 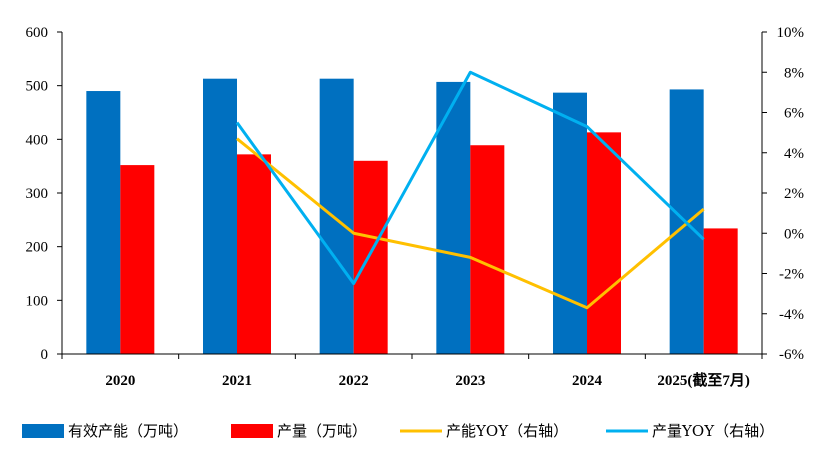 I want to click on right-tick-label: 0%, so click(x=794, y=234).